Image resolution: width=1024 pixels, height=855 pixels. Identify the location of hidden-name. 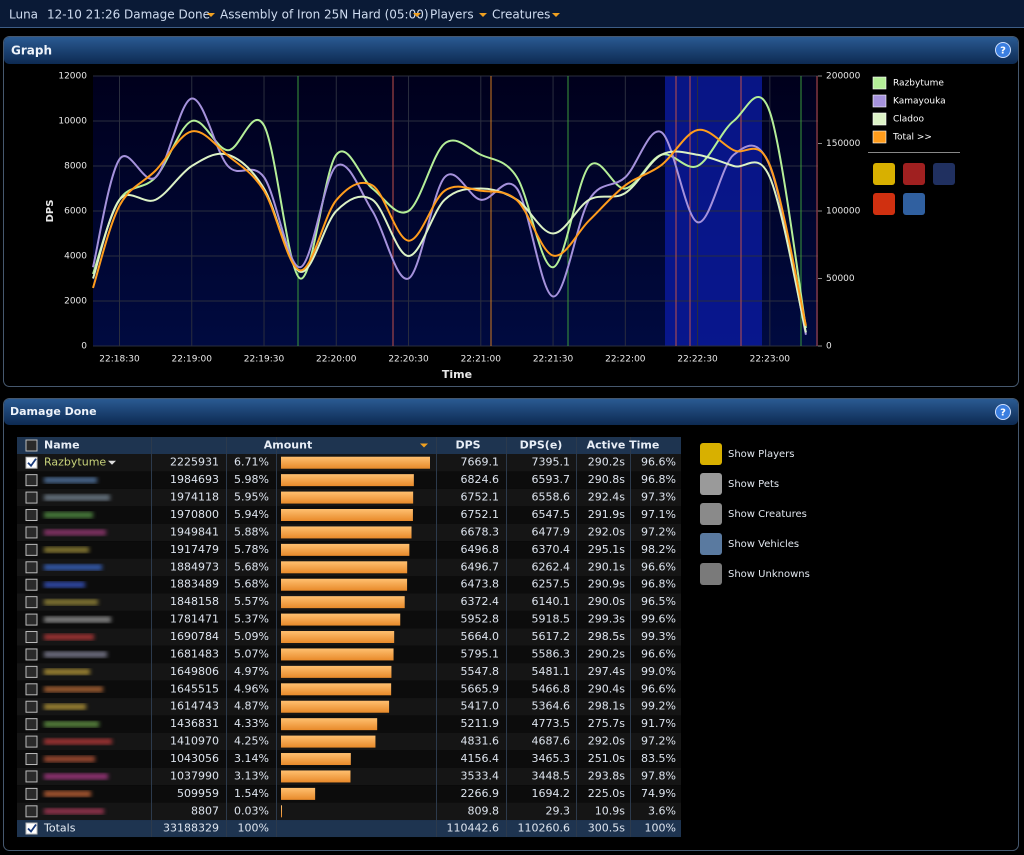
(67, 793).